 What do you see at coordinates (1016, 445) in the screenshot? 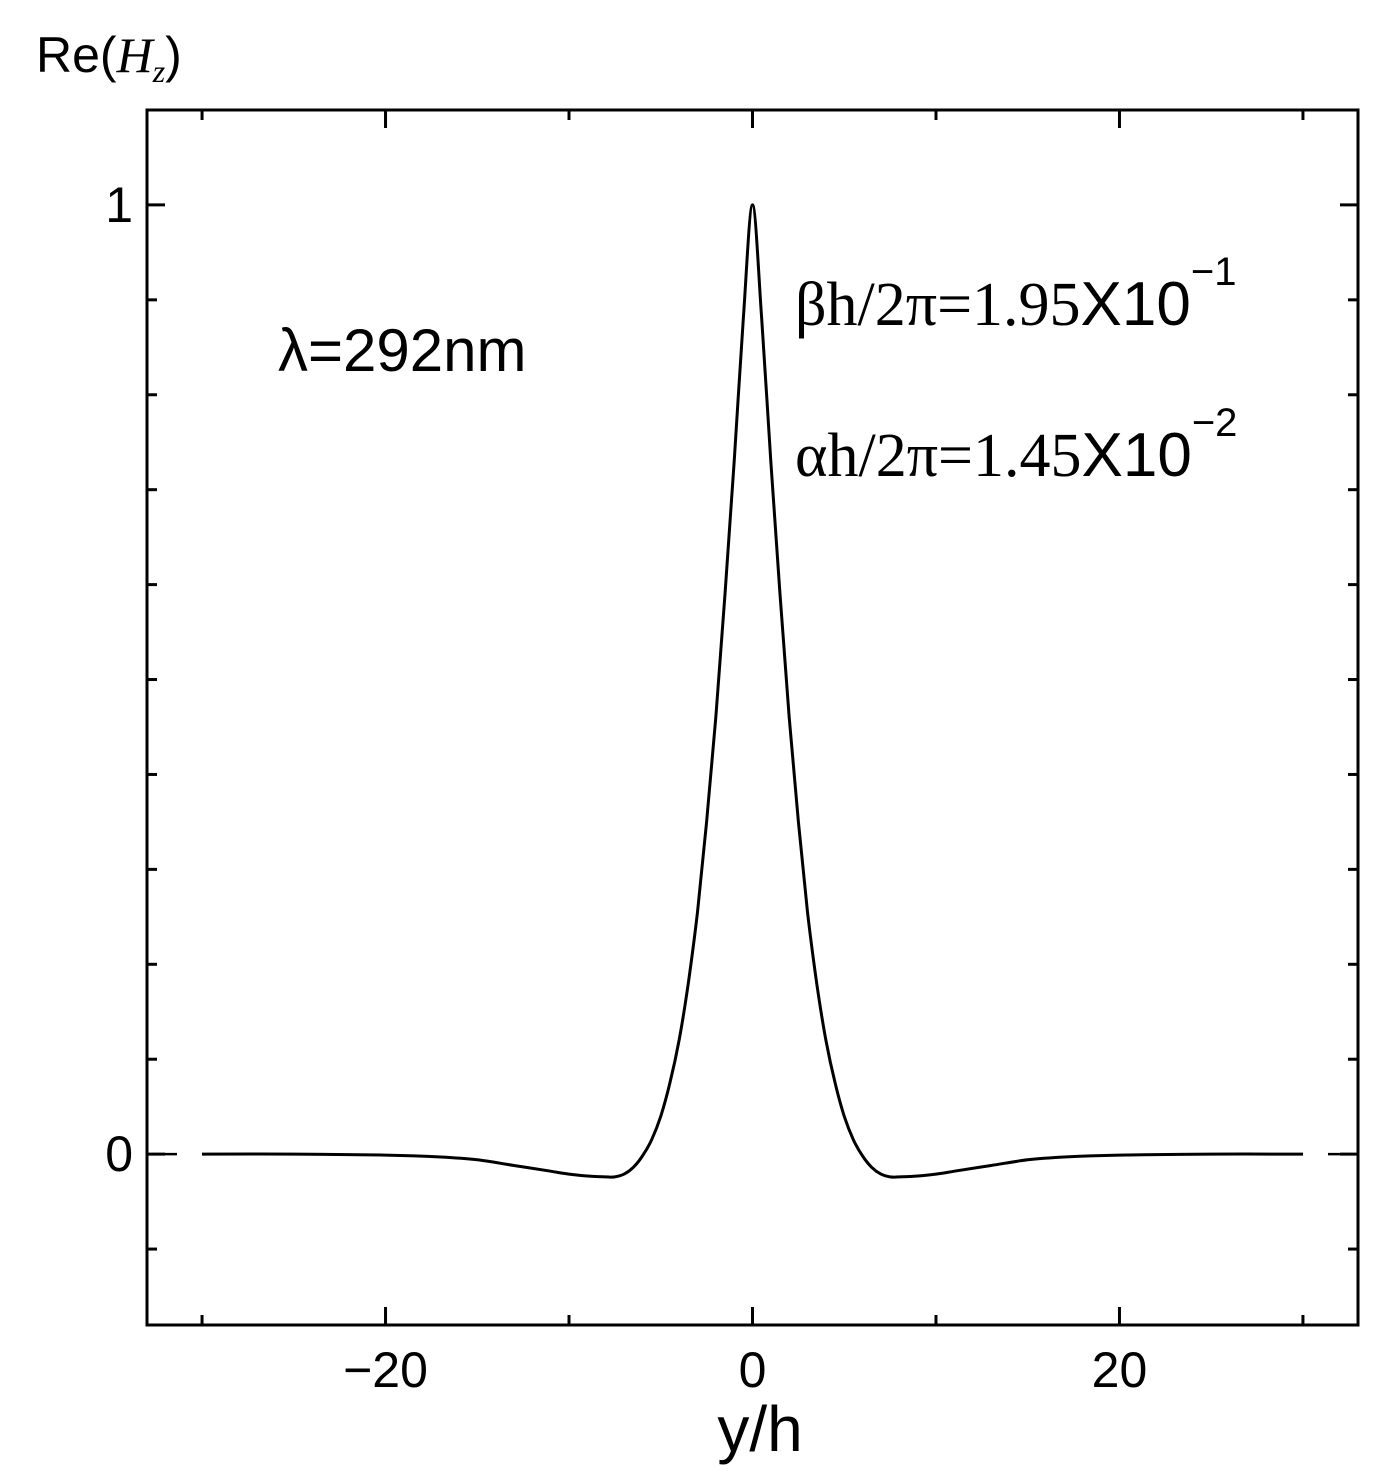
I see `alpha-annotation: αh/2π=1.45X10−2` at bounding box center [1016, 445].